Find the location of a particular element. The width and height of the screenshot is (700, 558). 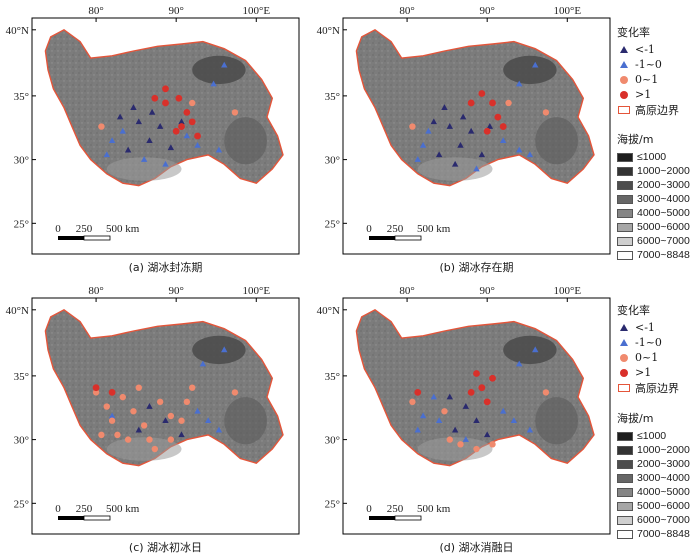

legend-item: 0~1 is located at coordinates (648, 357).